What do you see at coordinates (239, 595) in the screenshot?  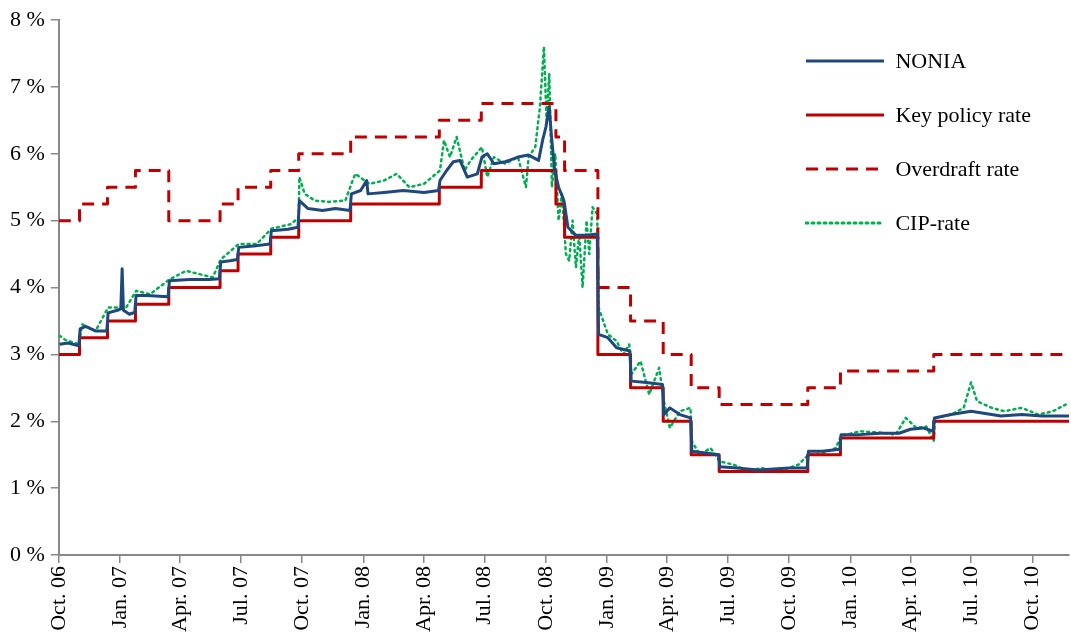 I see `x-tick-label: Jul. 07` at bounding box center [239, 595].